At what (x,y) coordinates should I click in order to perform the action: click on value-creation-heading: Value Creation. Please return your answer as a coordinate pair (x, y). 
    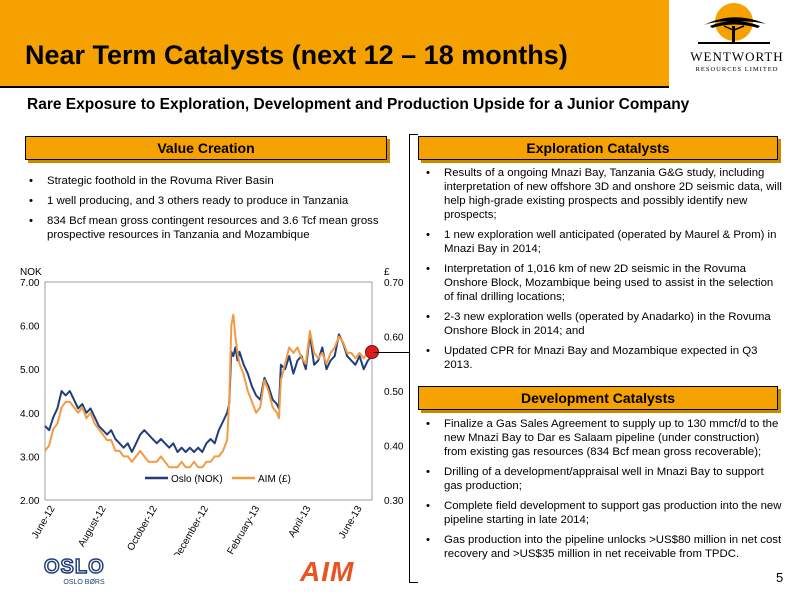
    Looking at the image, I should click on (206, 148).